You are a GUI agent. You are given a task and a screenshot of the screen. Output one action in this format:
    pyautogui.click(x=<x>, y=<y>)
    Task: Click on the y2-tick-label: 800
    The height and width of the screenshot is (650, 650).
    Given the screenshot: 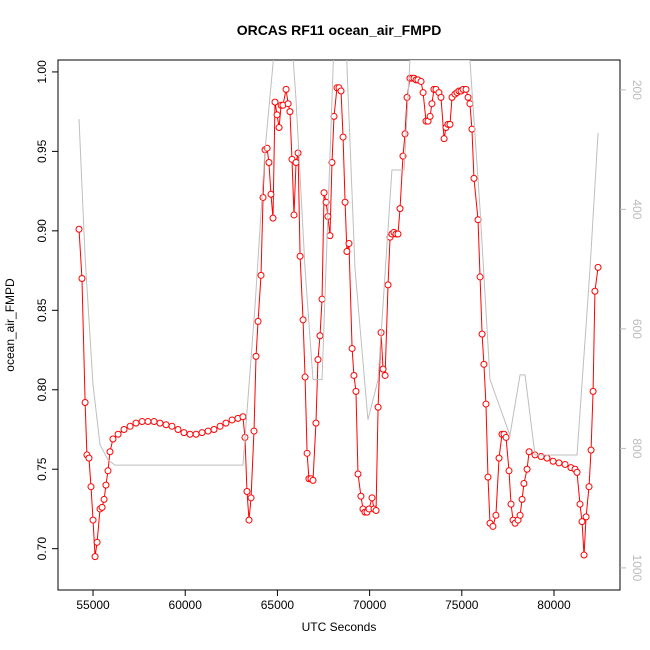 What is the action you would take?
    pyautogui.click(x=637, y=448)
    